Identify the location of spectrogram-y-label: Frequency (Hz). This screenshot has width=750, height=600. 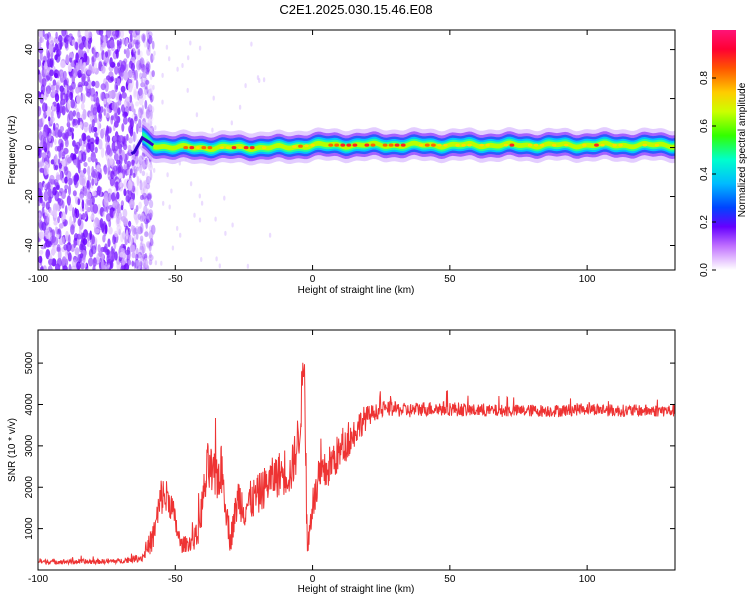
(12, 150).